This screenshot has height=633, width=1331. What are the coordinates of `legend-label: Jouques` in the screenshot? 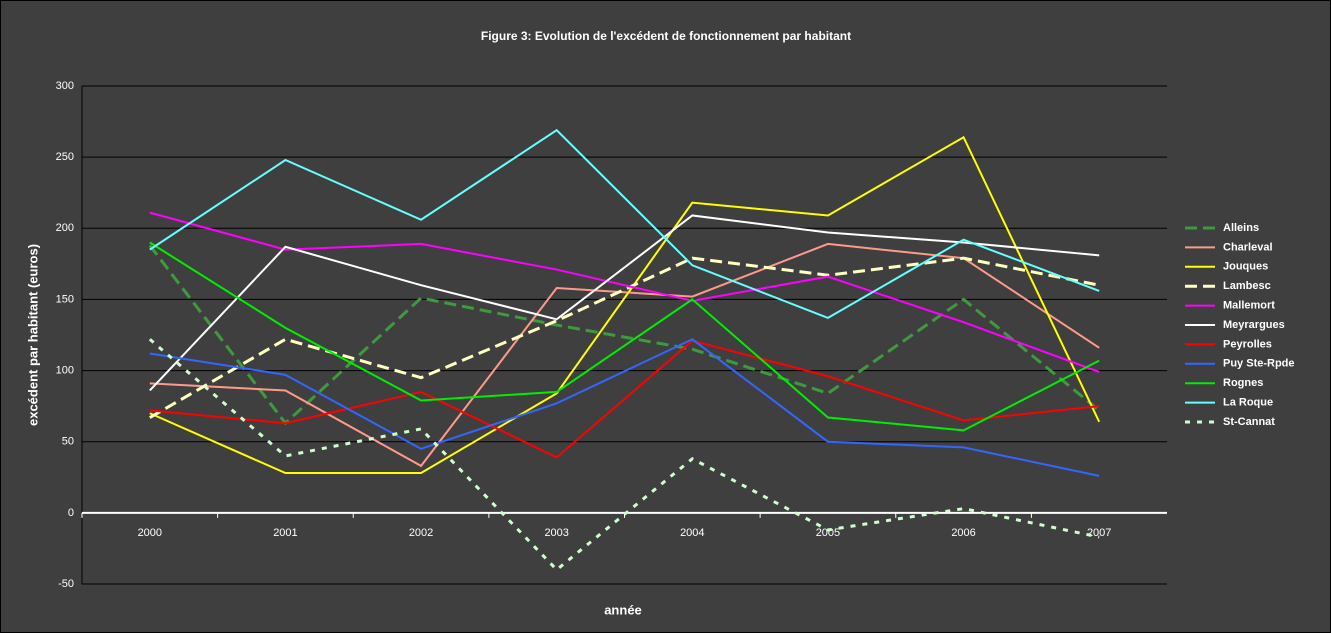 It's located at (1245, 267).